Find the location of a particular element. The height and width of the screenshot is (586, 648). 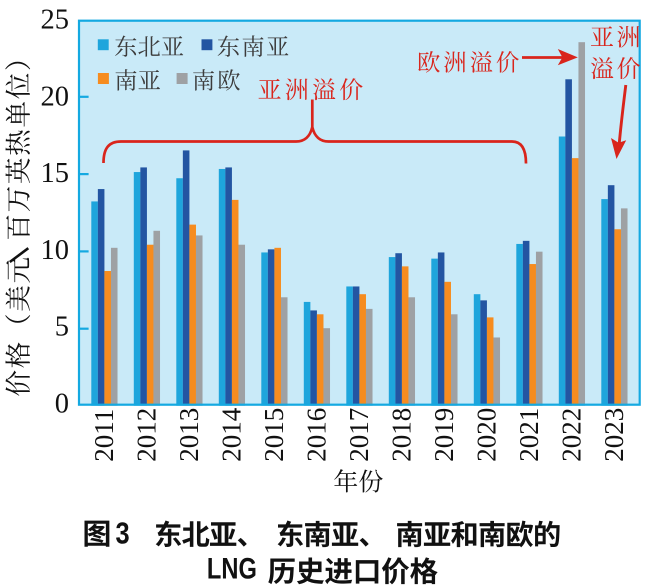

svg-text: 5 is located at coordinates (62, 327).